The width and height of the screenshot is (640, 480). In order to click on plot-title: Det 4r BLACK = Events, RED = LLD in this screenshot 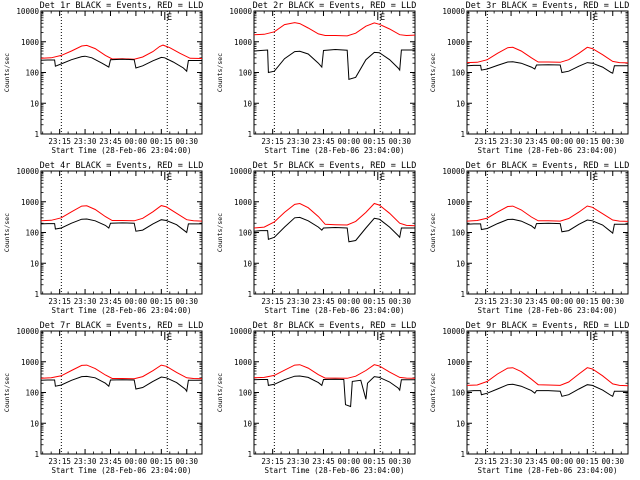, I will do `click(122, 166)`.